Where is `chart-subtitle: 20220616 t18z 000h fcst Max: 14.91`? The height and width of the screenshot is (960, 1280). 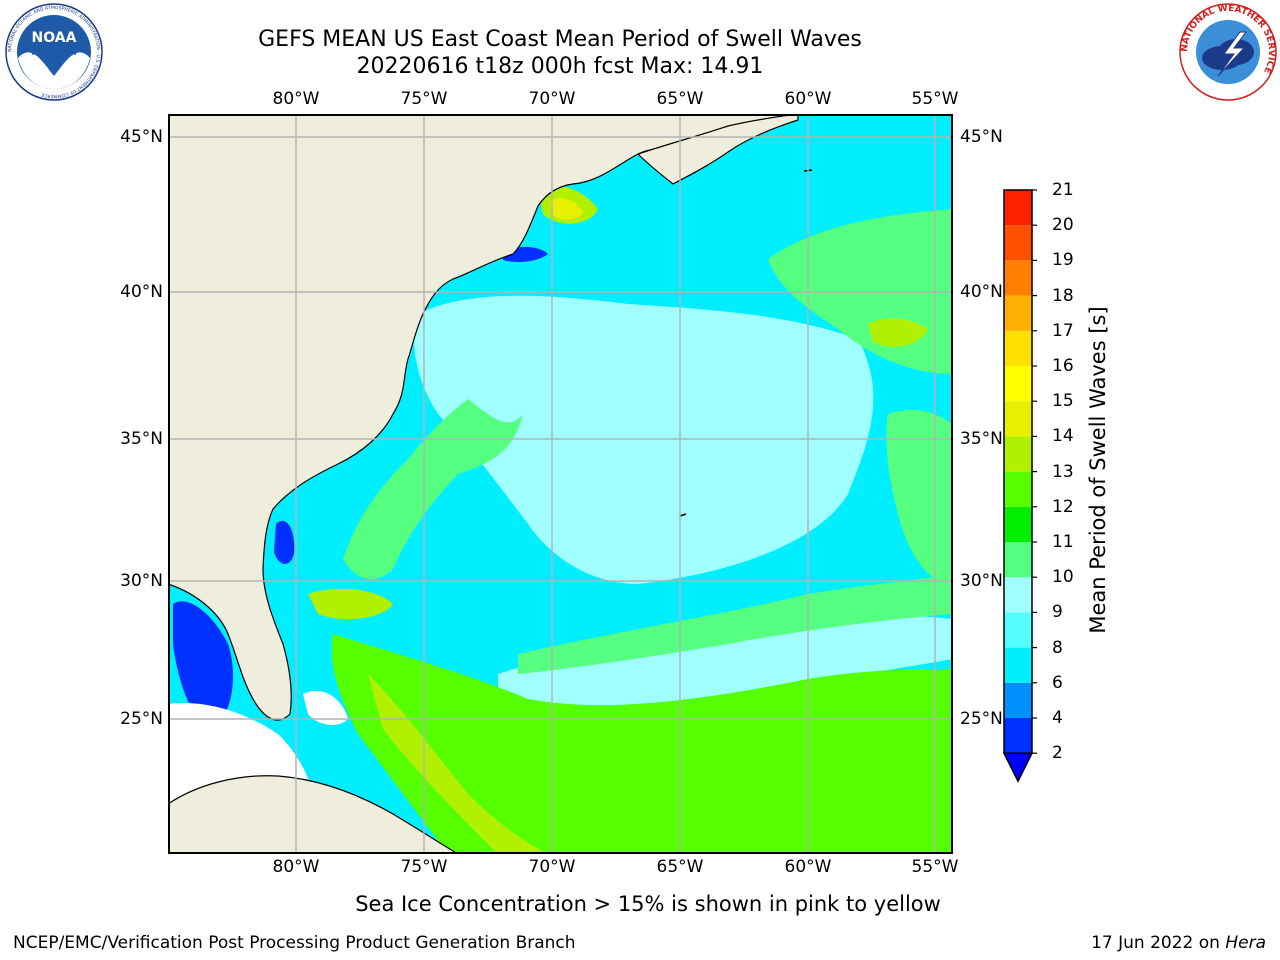 chart-subtitle: 20220616 t18z 000h fcst Max: 14.91 is located at coordinates (560, 66).